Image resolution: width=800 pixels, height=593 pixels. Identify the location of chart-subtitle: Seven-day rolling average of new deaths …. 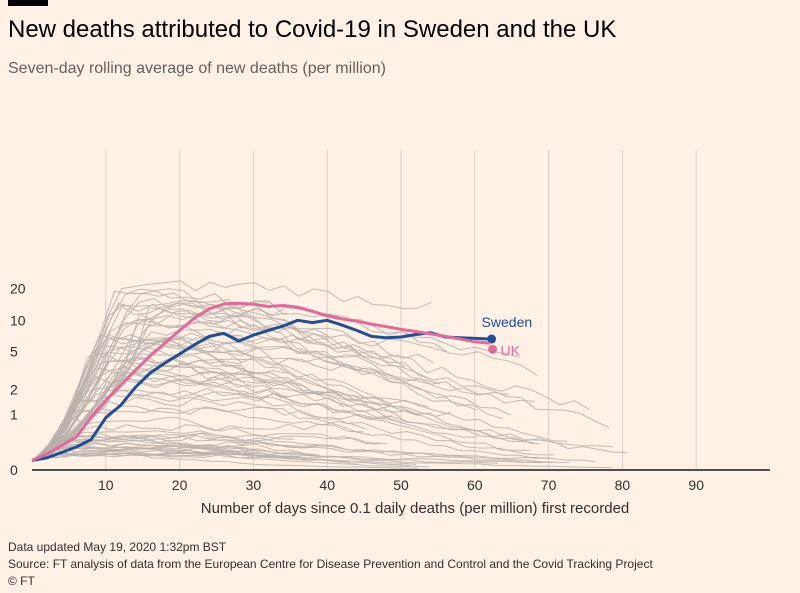
(197, 68).